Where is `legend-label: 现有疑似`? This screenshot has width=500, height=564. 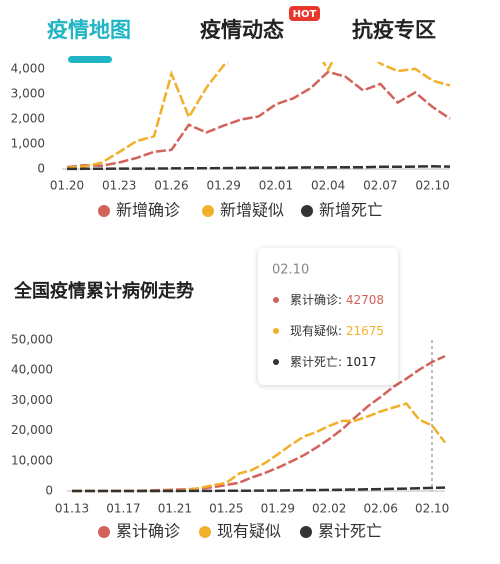 legend-label: 现有疑似 is located at coordinates (249, 531).